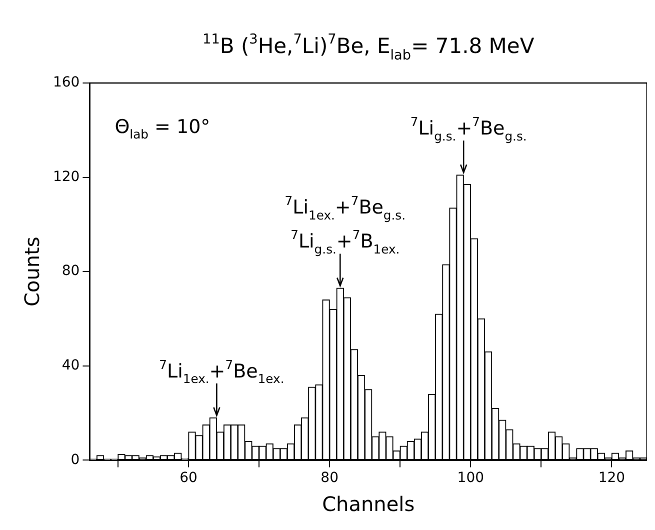 Image resolution: width=655 pixels, height=530 pixels. What do you see at coordinates (66, 176) in the screenshot?
I see `y-tick-label: 120` at bounding box center [66, 176].